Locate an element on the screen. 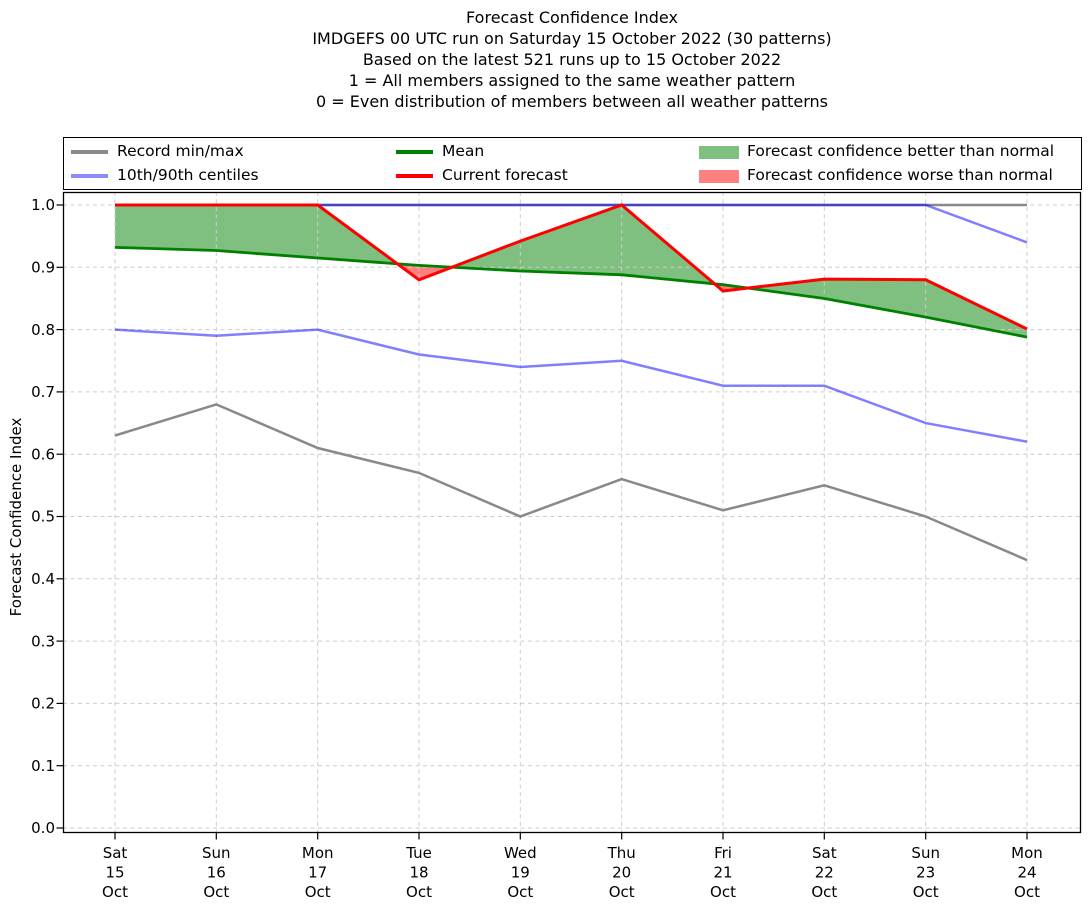 Image resolution: width=1092 pixels, height=924 pixels. x-tick-label: Tue is located at coordinates (418, 853).